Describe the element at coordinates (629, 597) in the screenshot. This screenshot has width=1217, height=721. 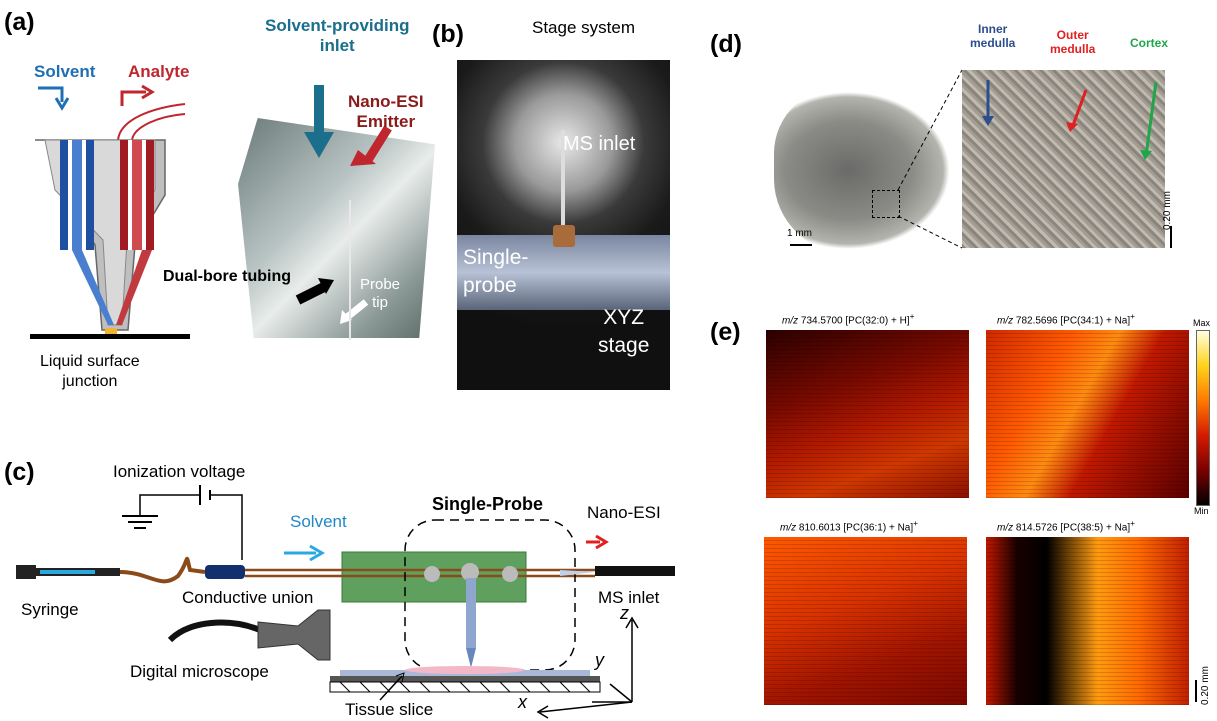
I see `ms-inlet-label-c: MS inlet` at that location.